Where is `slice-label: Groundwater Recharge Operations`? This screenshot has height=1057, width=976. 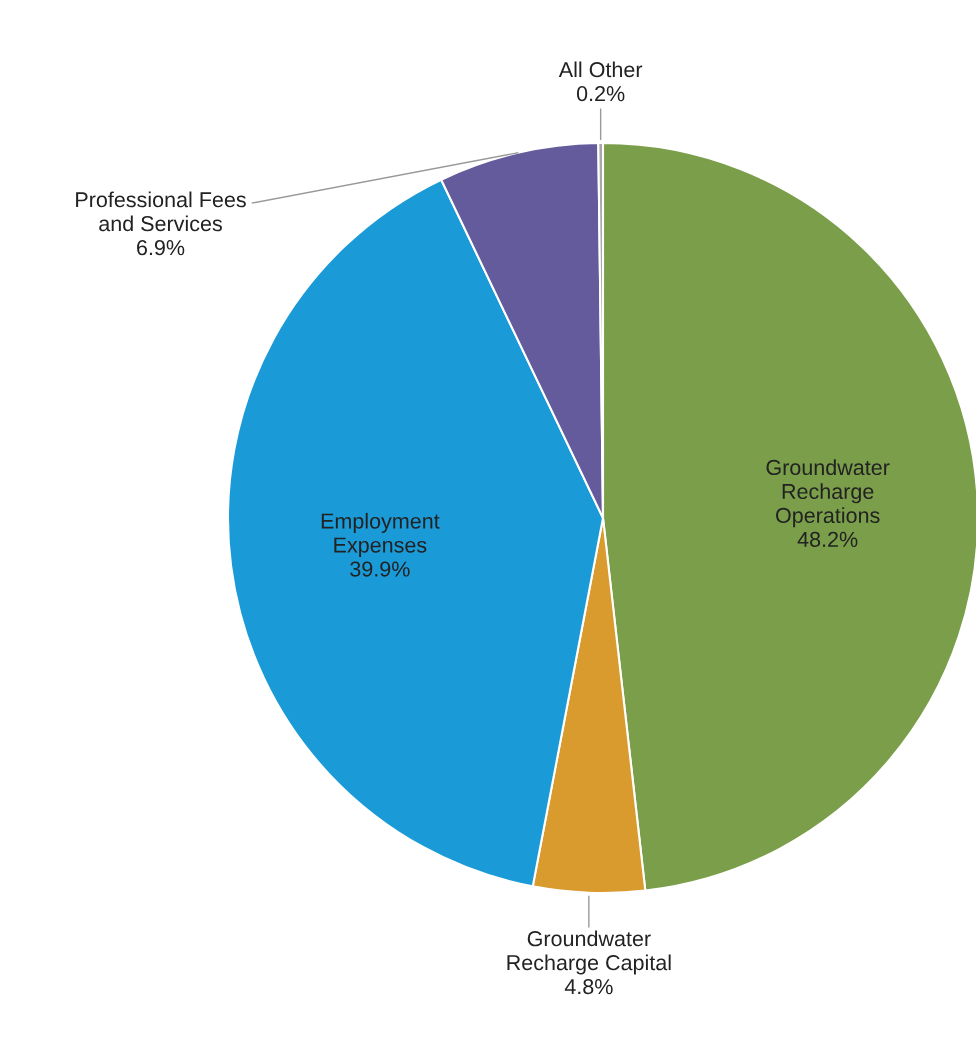 slice-label: Groundwater Recharge Operations is located at coordinates (828, 493).